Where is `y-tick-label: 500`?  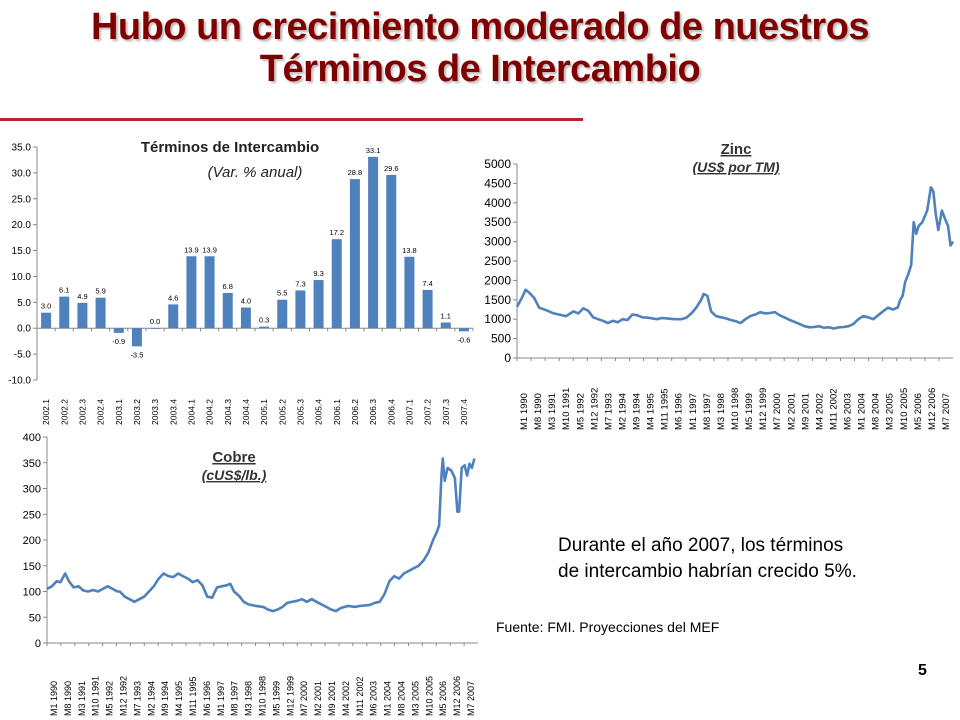 y-tick-label: 500 is located at coordinates (501, 339).